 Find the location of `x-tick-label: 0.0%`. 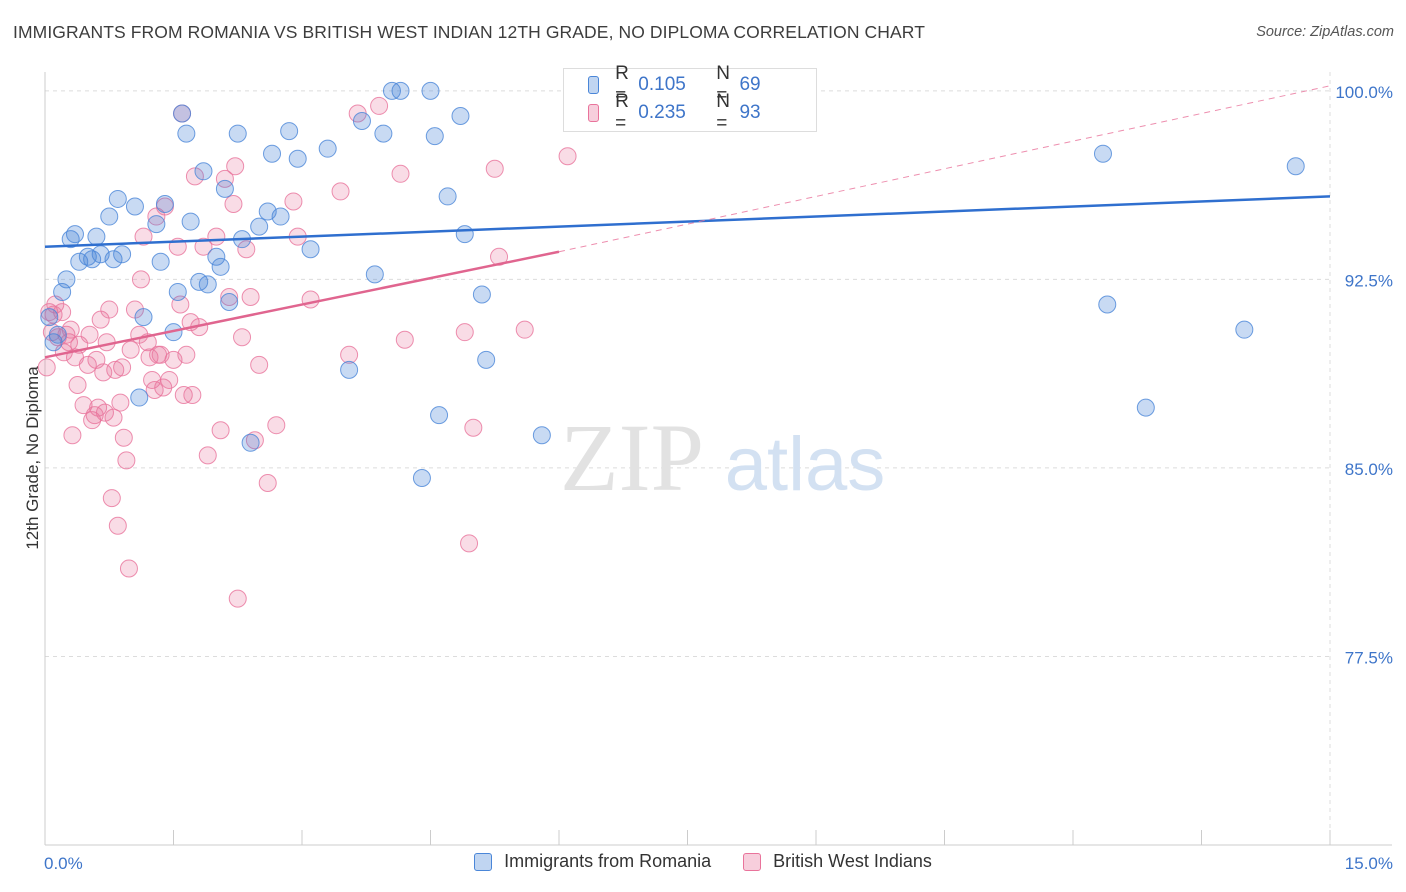

x-tick-label: 0.0% is located at coordinates (63, 863).